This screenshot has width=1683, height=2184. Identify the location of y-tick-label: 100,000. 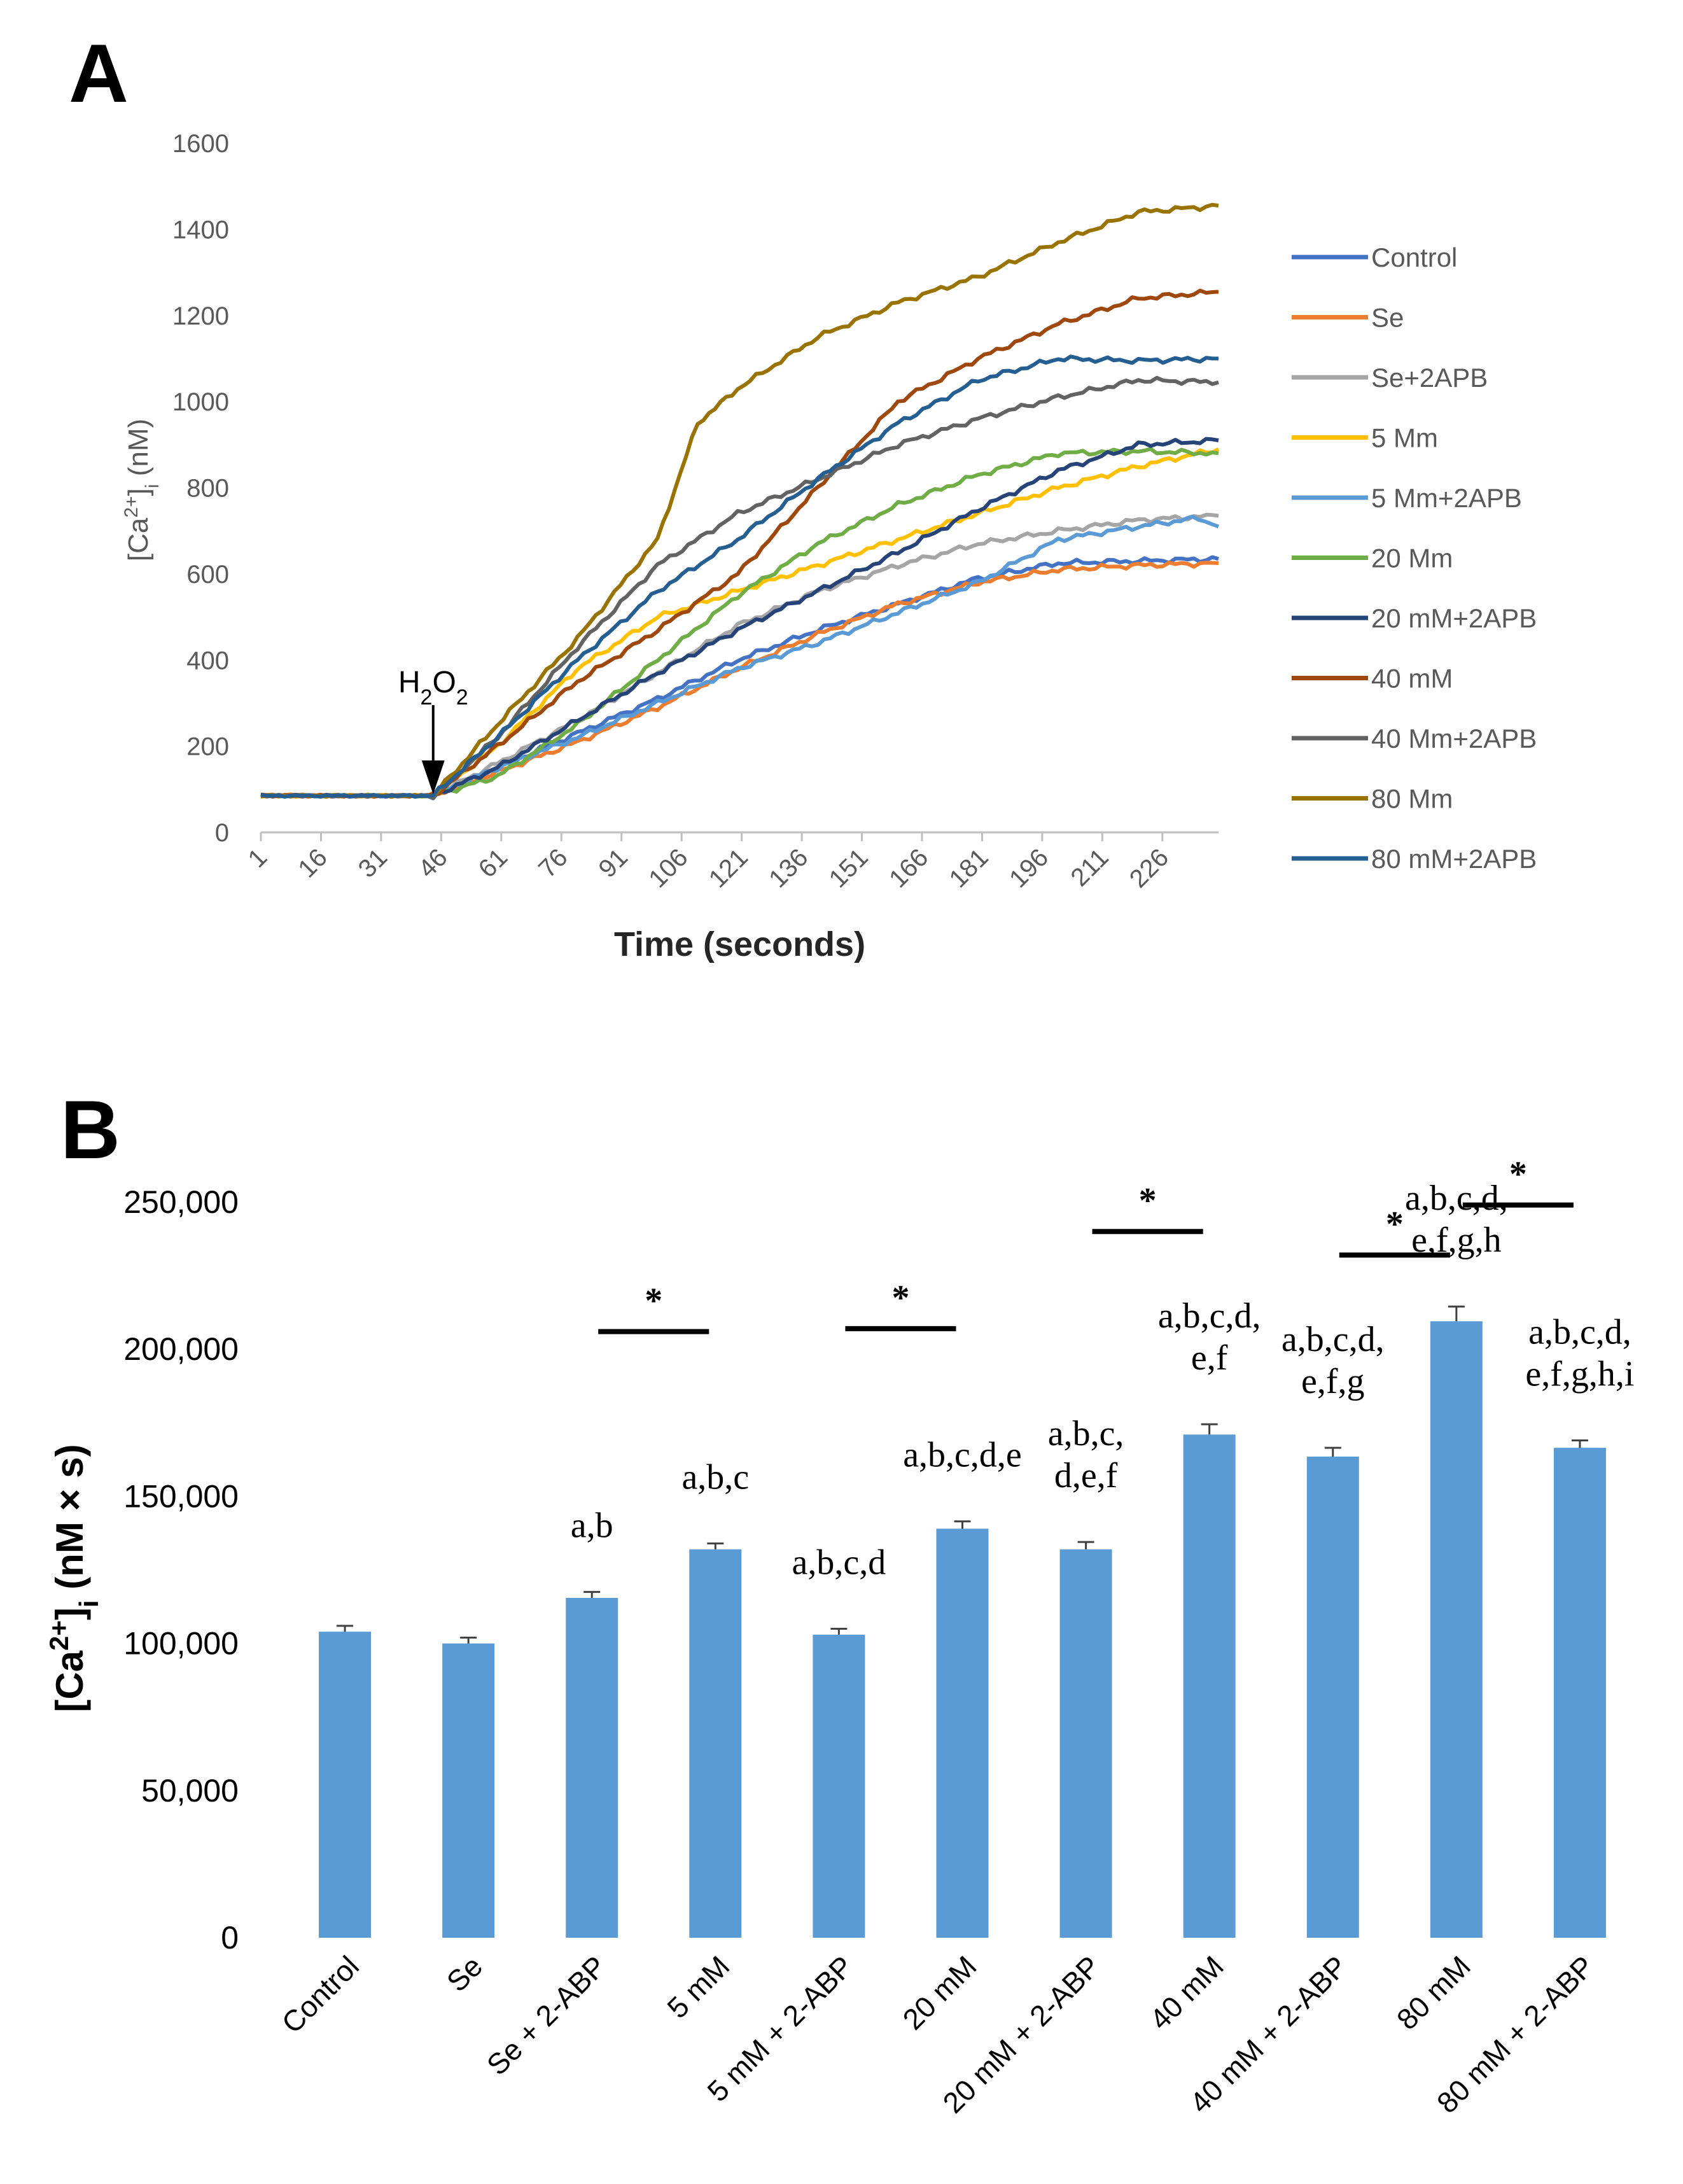
(181, 1644).